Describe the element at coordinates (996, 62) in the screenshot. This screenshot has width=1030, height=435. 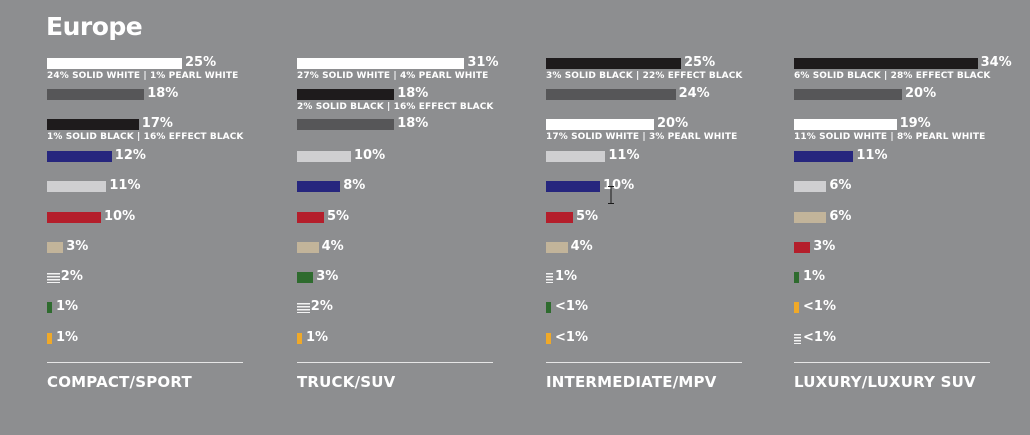
I see `data-label: 34%` at that location.